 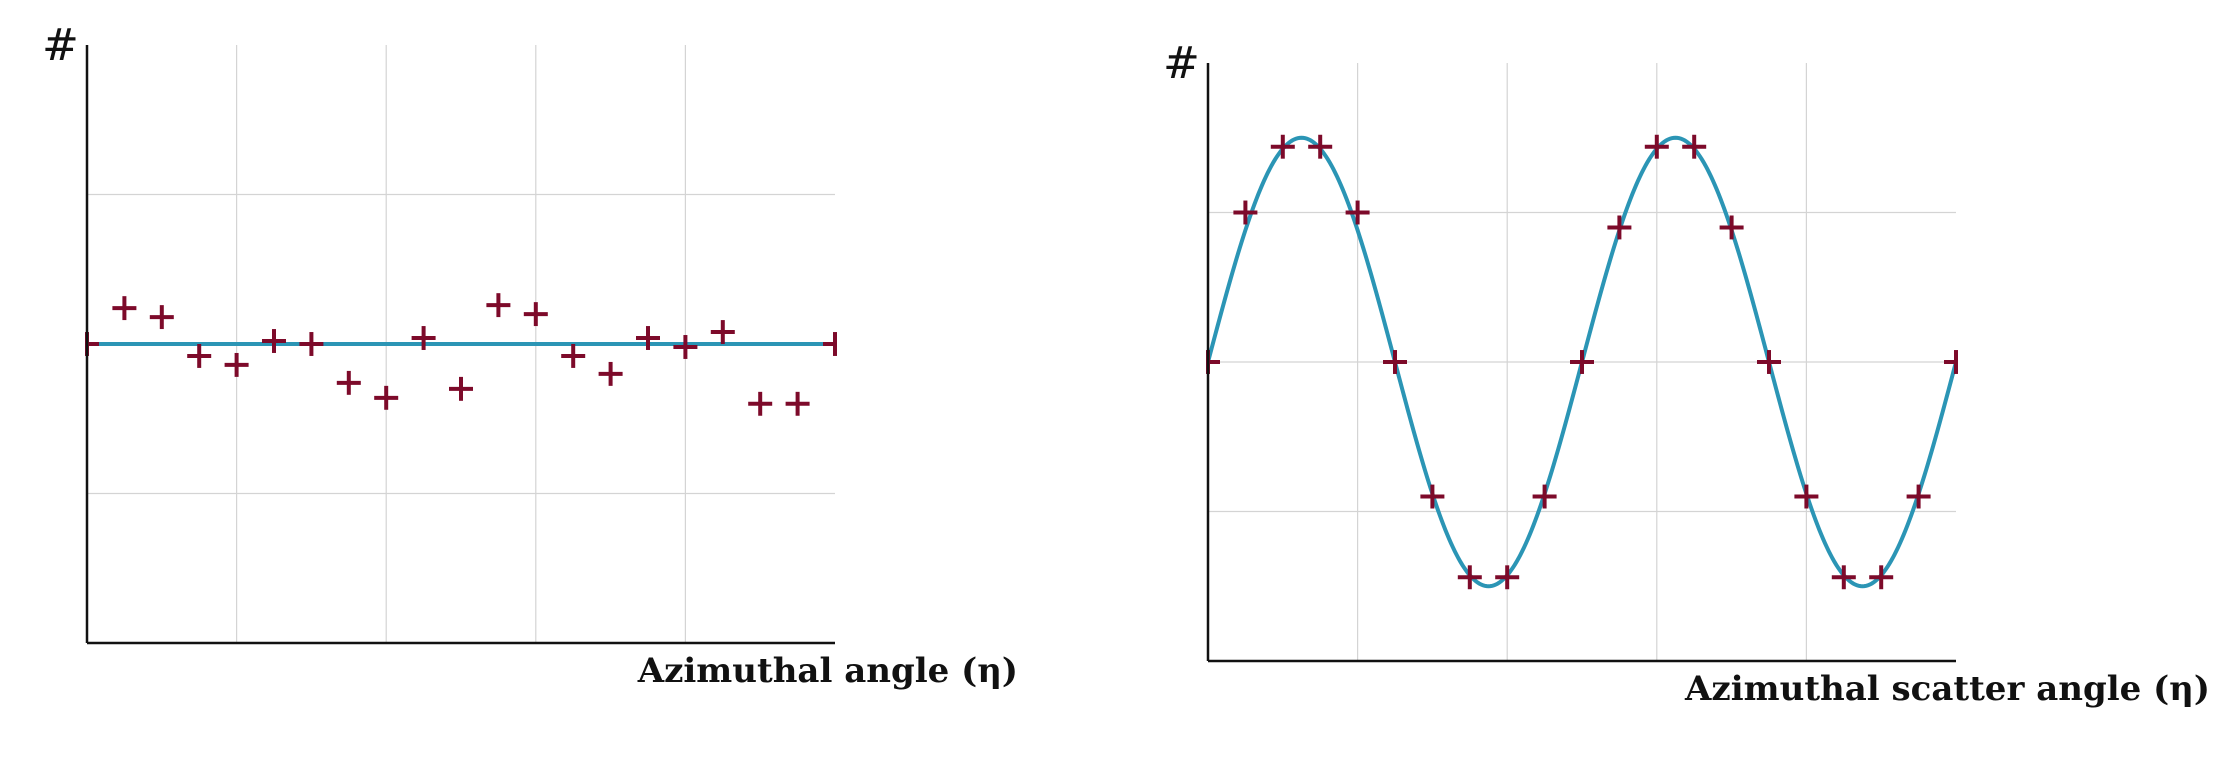 I want to click on right-chart-x-axis-label: Azimuthal scatter angle (η), so click(x=1947, y=689).